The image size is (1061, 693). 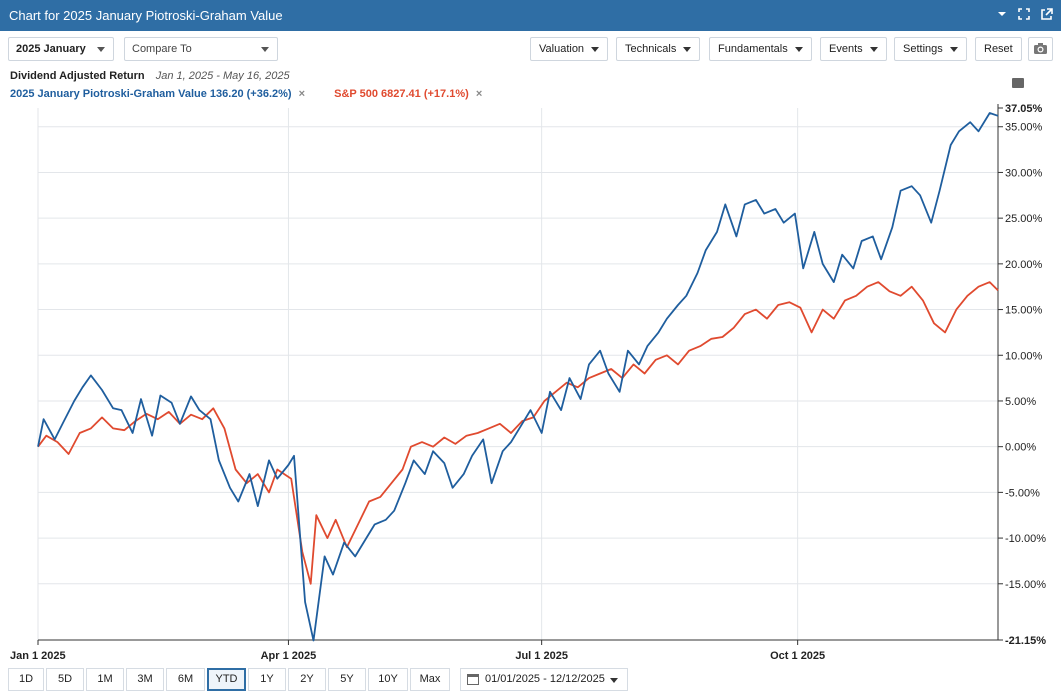 I want to click on settings-menu-button: Settings, so click(x=930, y=49).